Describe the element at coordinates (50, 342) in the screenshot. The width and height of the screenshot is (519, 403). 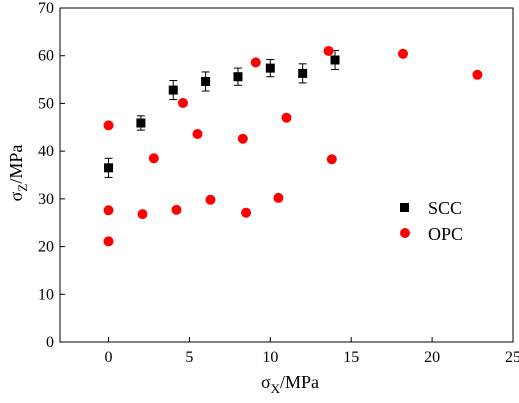
I see `y-tick-label: 0` at that location.